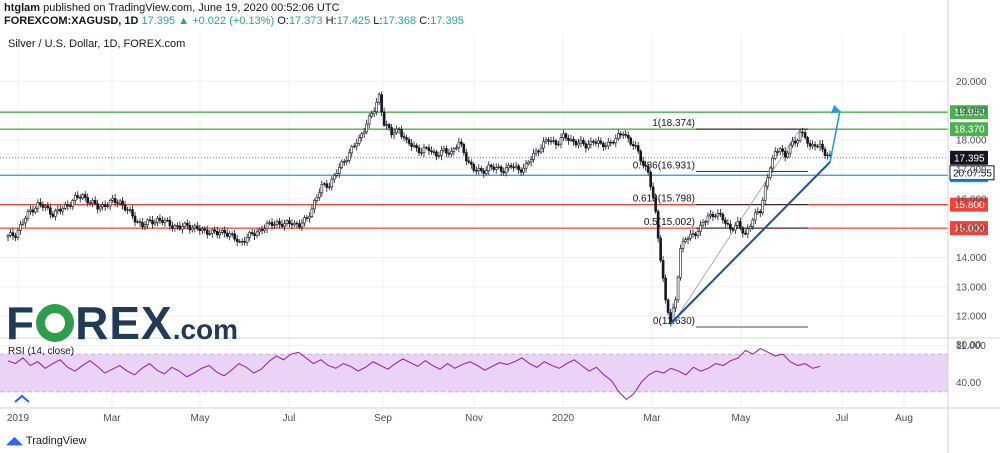 Image resolution: width=1000 pixels, height=453 pixels. What do you see at coordinates (664, 165) in the screenshot?
I see `fib-level-label: 0.786(16.931)` at bounding box center [664, 165].